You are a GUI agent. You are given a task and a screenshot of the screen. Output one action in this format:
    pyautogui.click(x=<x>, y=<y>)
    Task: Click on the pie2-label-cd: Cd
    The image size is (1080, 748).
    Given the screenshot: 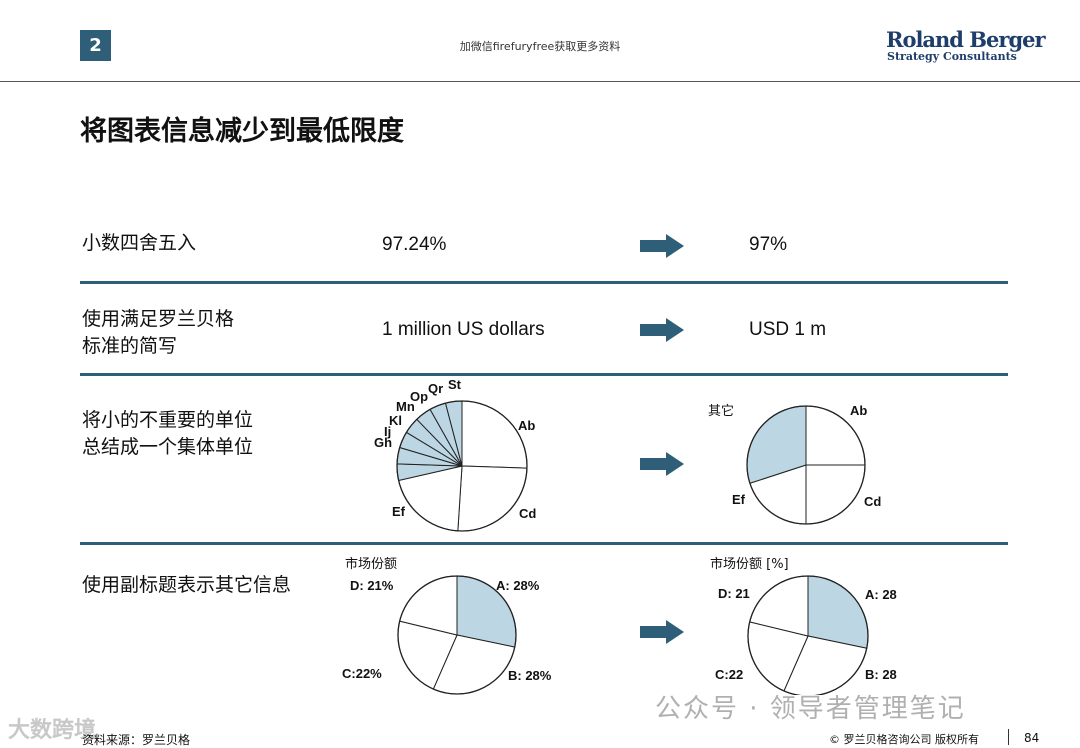 What is the action you would take?
    pyautogui.click(x=872, y=501)
    